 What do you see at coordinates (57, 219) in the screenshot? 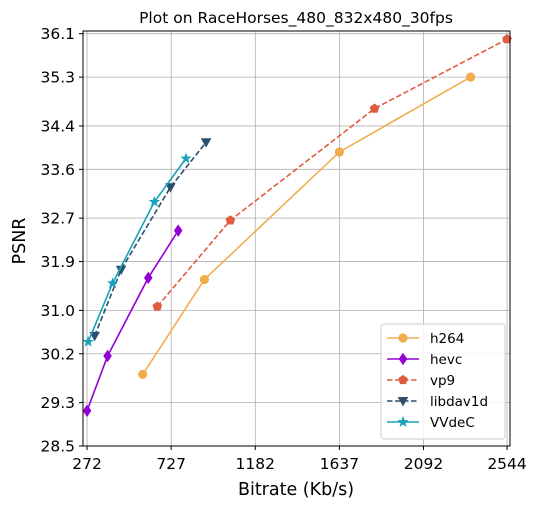
I see `y-tick-label: 32.7` at bounding box center [57, 219].